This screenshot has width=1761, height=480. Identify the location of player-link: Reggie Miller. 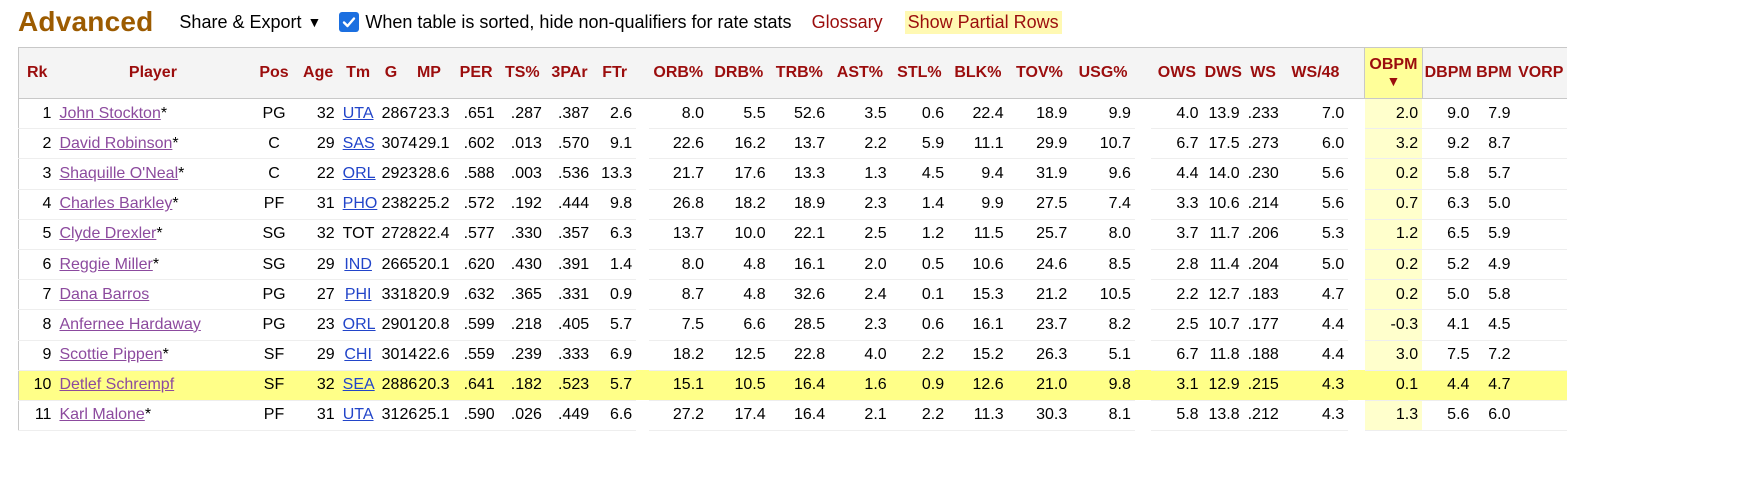
(106, 264).